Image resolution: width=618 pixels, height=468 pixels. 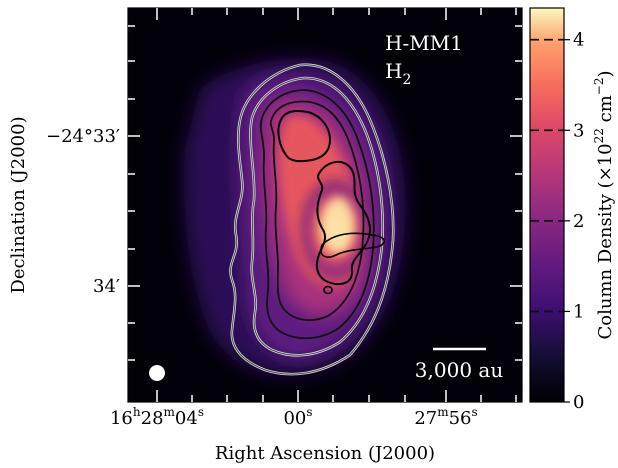 What do you see at coordinates (547, 205) in the screenshot?
I see `colorbar-gradient` at bounding box center [547, 205].